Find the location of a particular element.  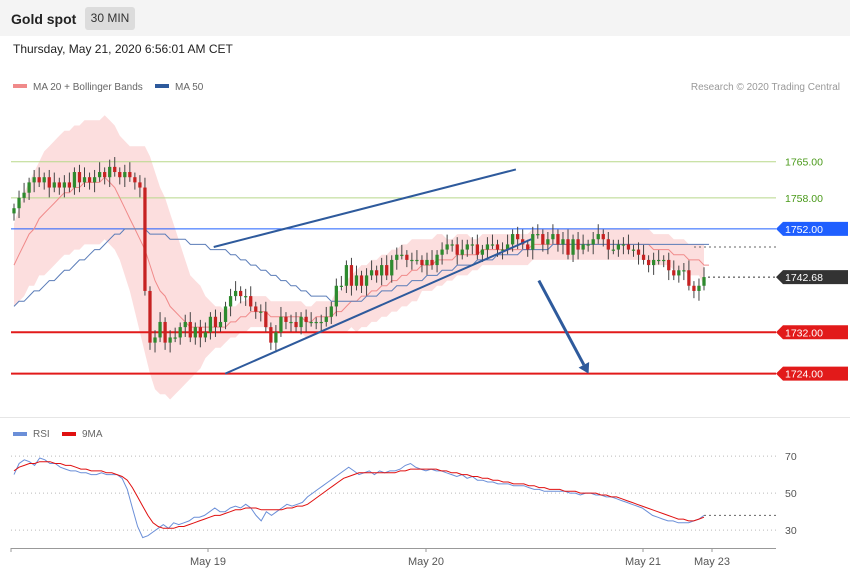

rsi-tick-label: 50 is located at coordinates (791, 494).